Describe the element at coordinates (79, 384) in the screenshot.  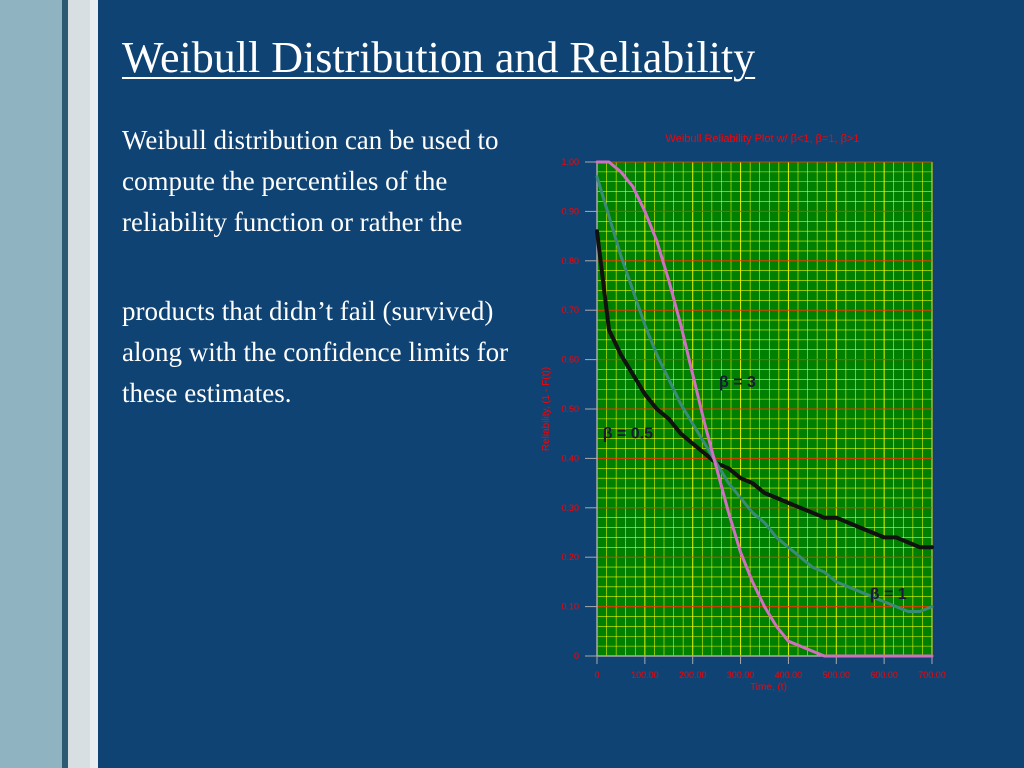
I see `left-stripe-grey` at that location.